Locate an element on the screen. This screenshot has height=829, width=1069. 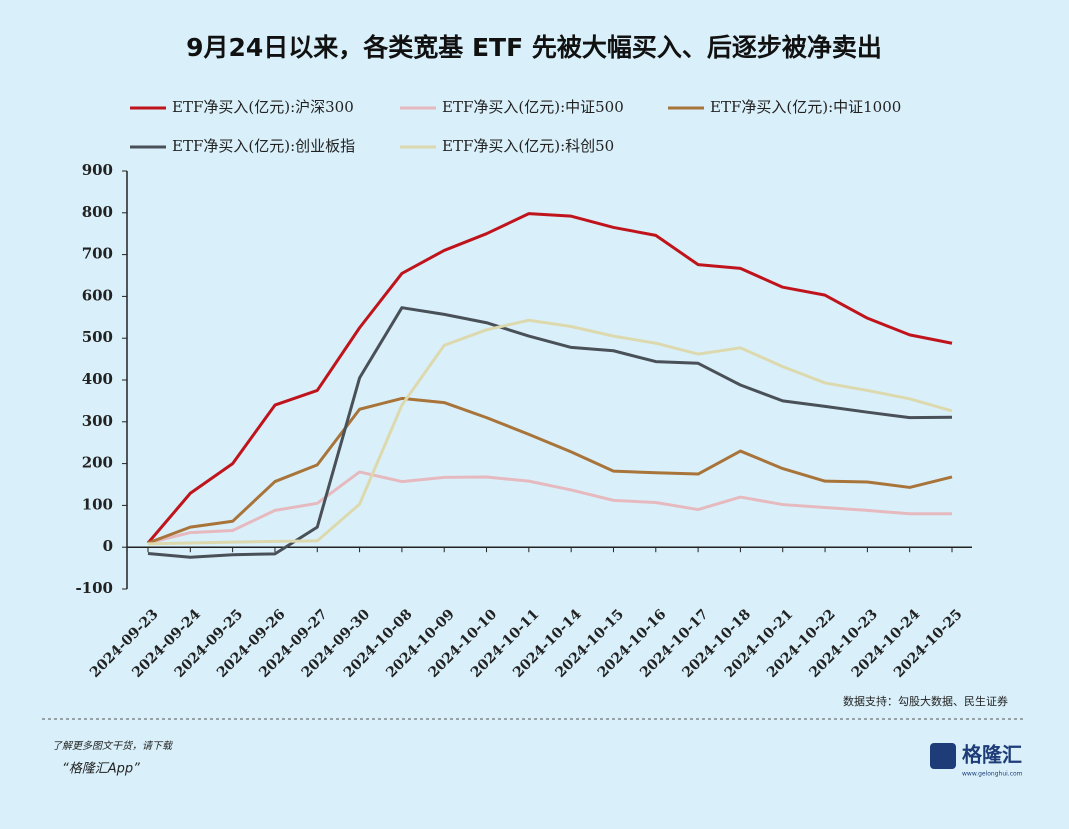
logo: 格隆汇 is located at coordinates (992, 755).